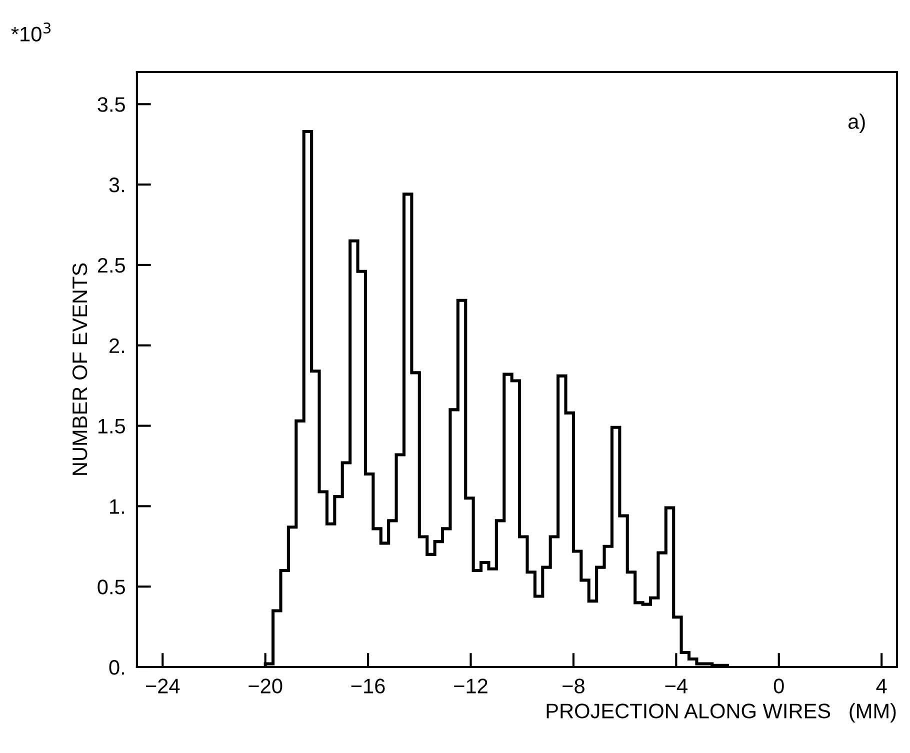 This screenshot has width=910, height=753. Describe the element at coordinates (721, 713) in the screenshot. I see `x-axis-title: PROJECTION ALONG WIRES (MM)` at that location.